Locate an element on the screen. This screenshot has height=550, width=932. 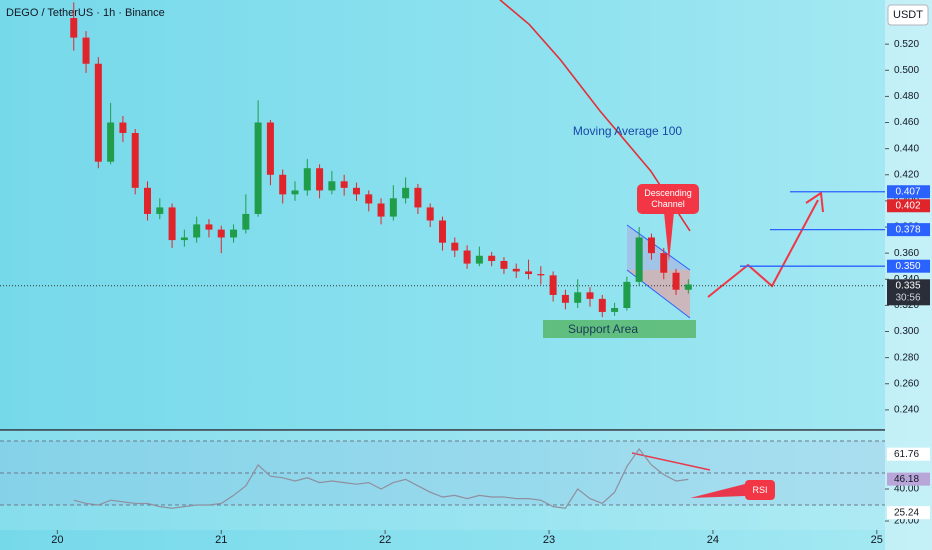
x-tick-label: 21 is located at coordinates (221, 540).